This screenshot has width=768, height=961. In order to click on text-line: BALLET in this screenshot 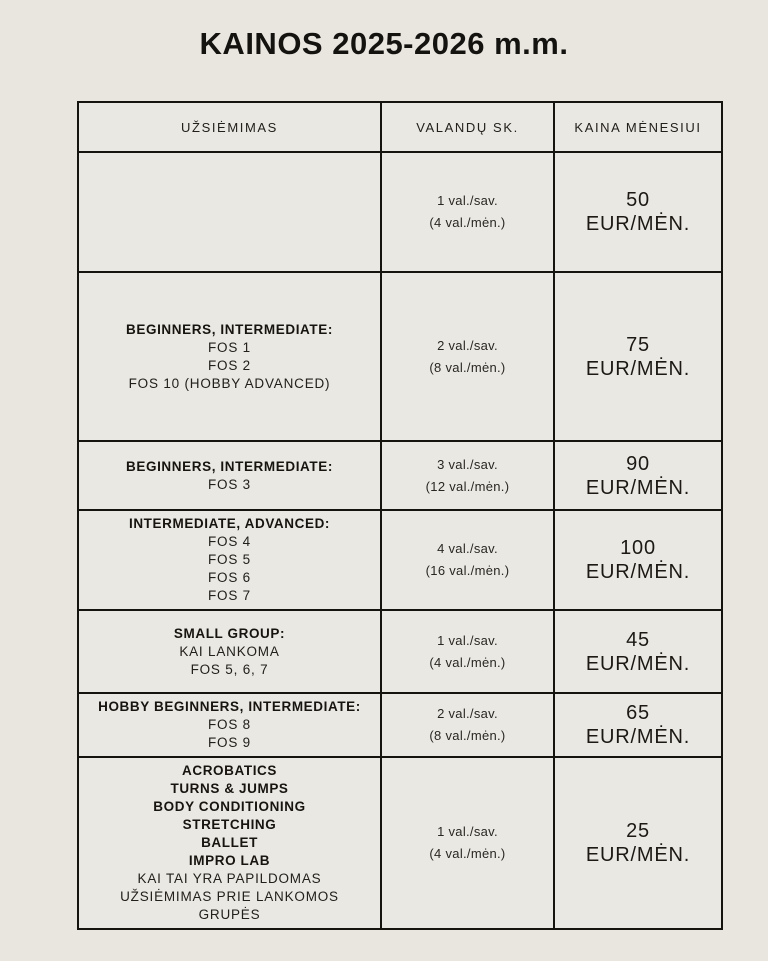, I will do `click(229, 842)`.